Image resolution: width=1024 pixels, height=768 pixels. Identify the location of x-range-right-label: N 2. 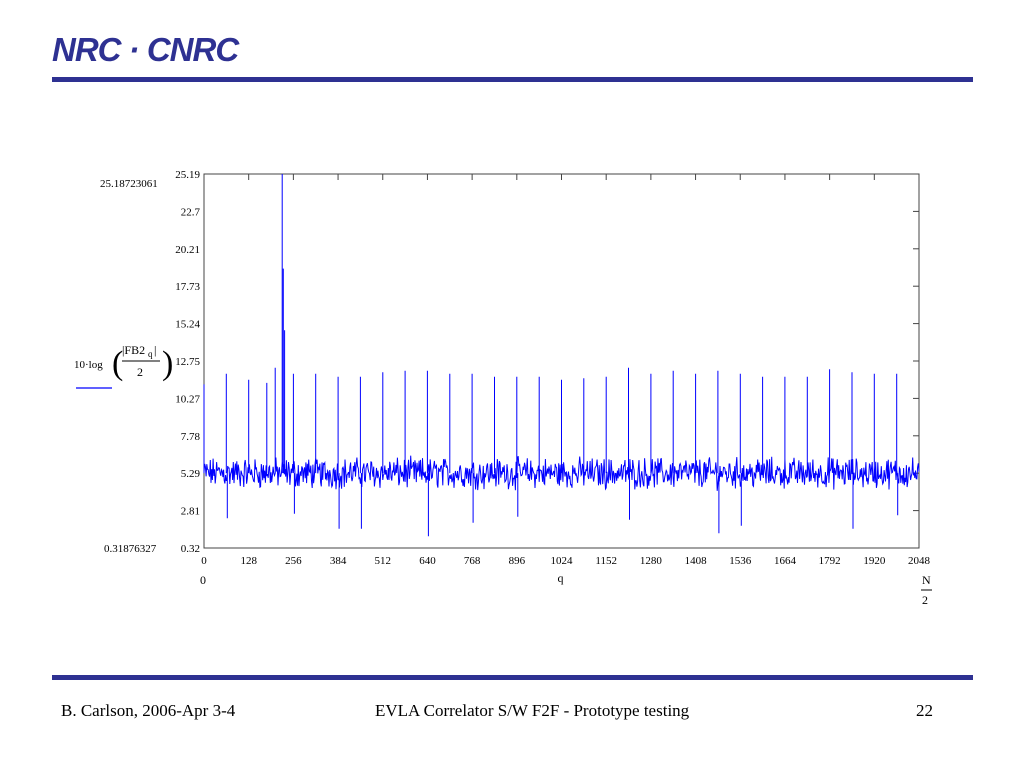
(926, 590).